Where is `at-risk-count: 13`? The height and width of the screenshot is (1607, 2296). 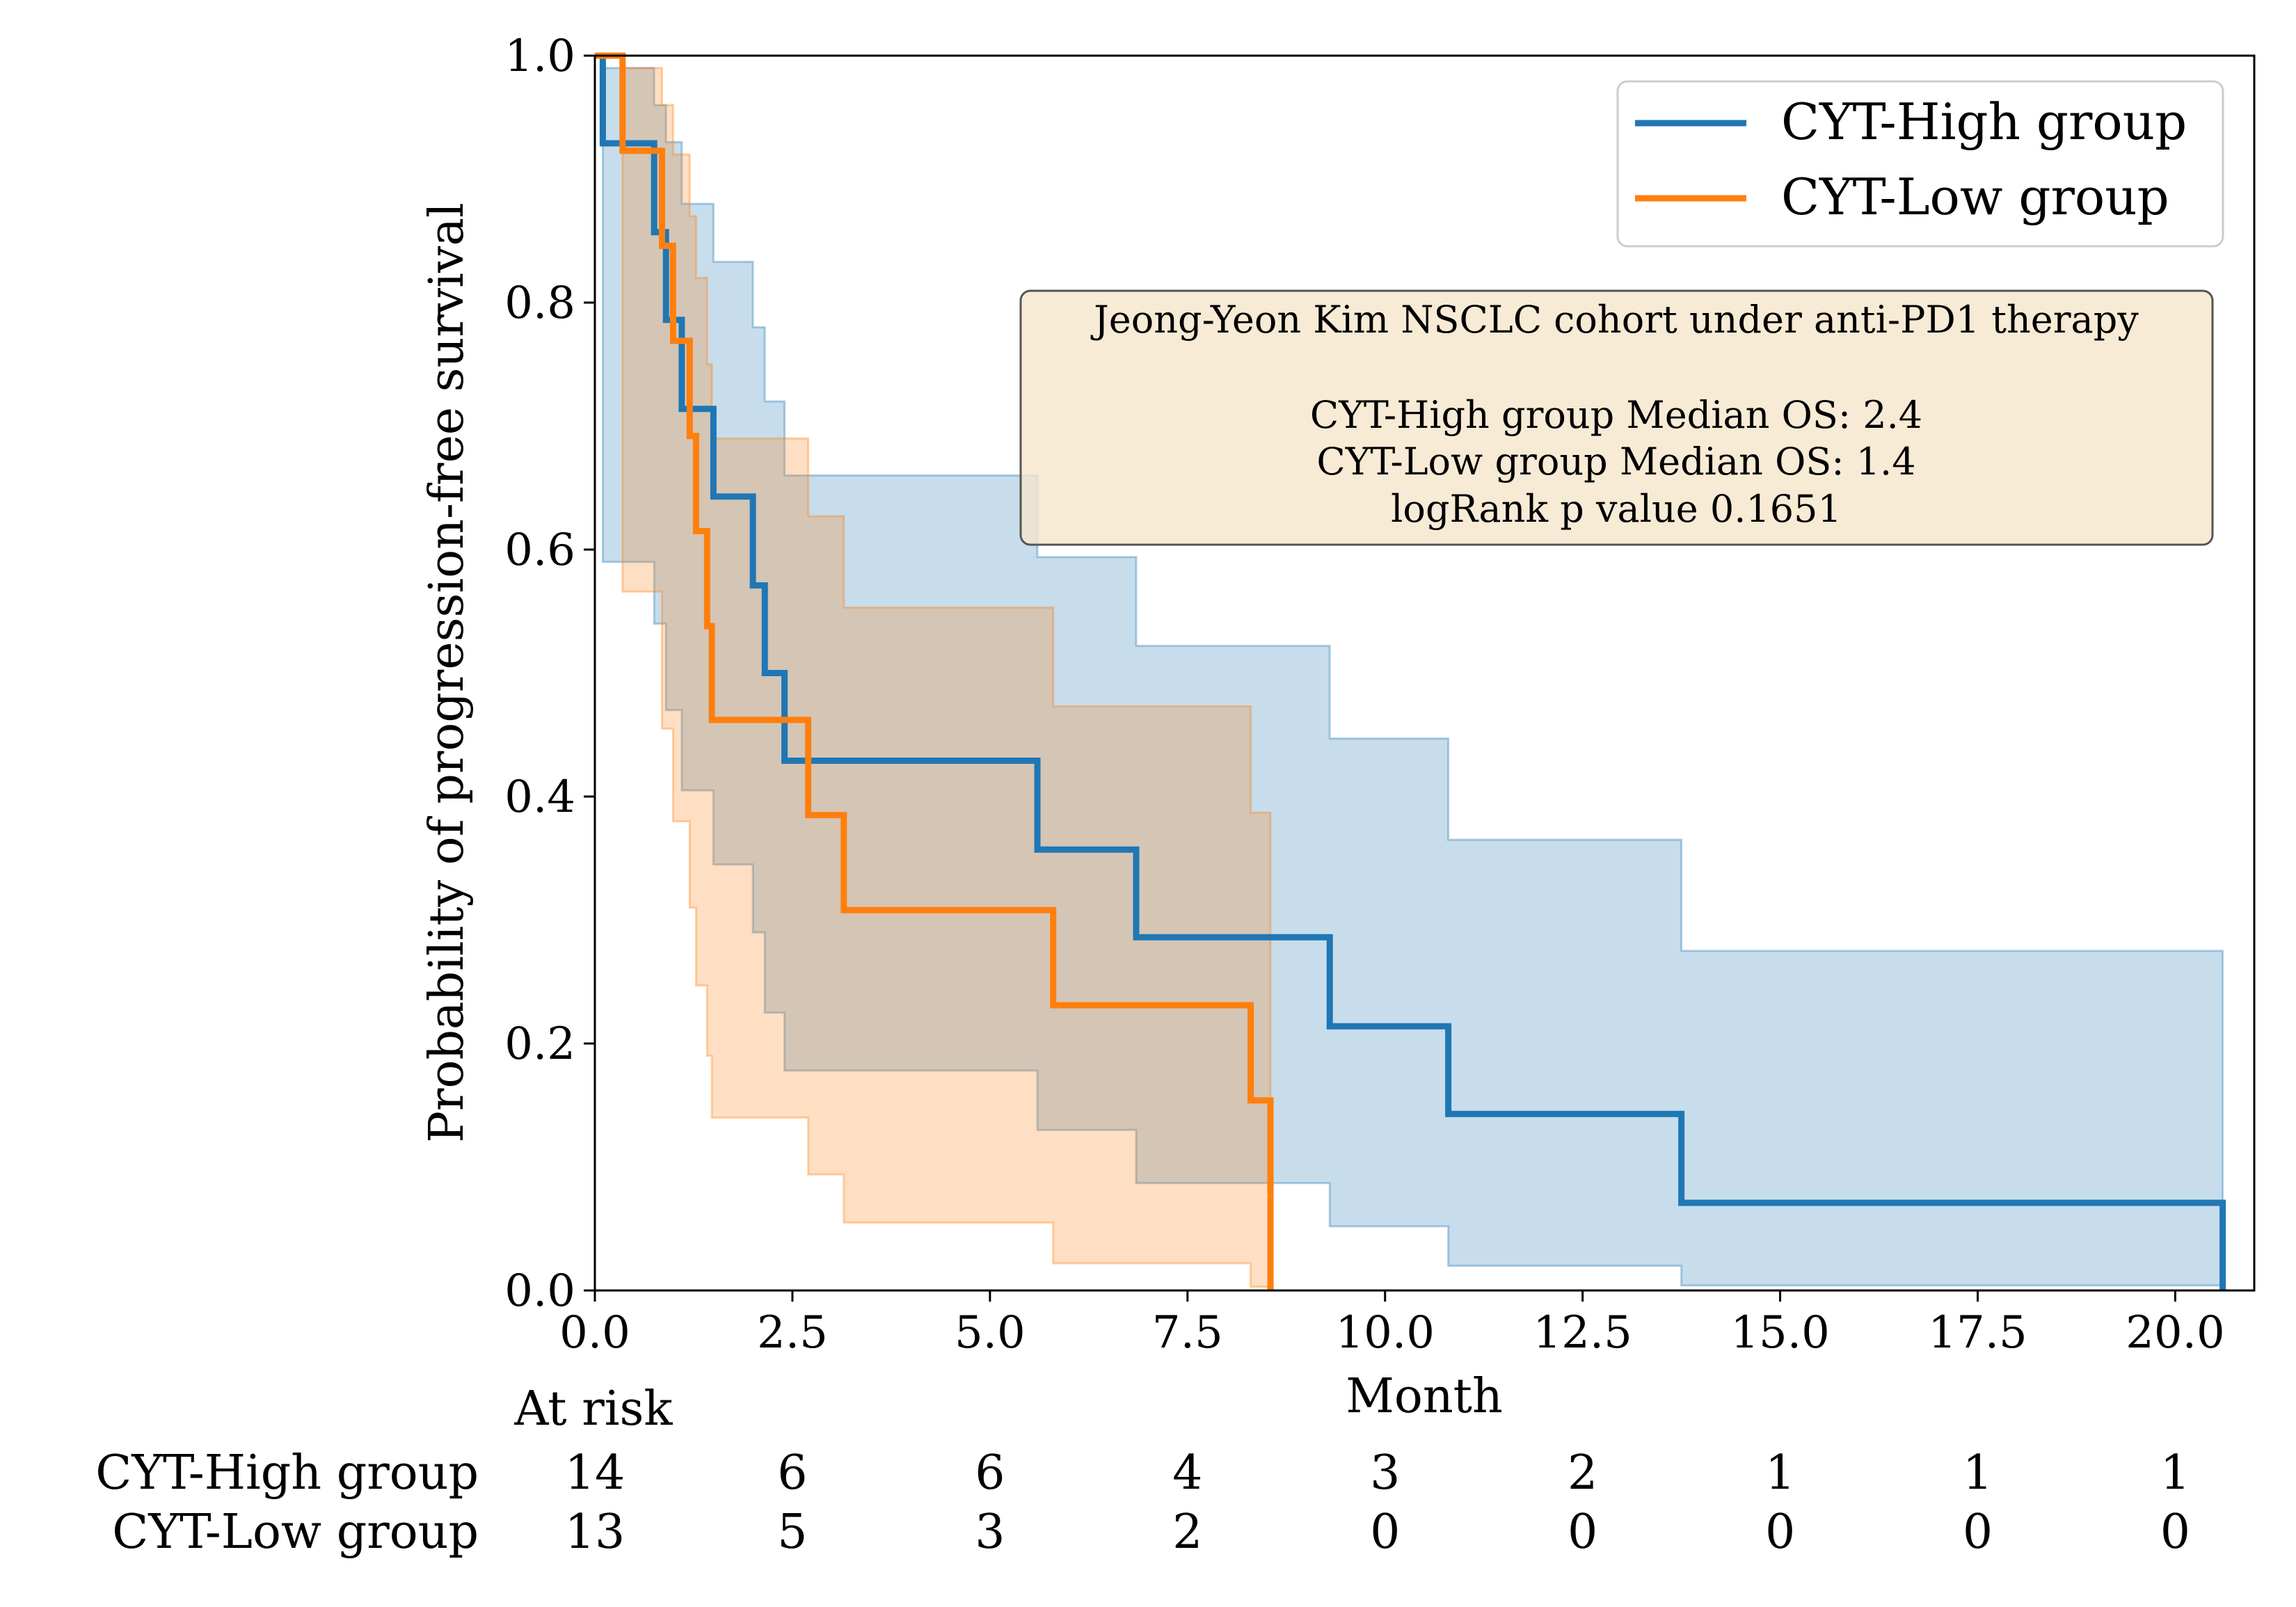 at-risk-count: 13 is located at coordinates (595, 1532).